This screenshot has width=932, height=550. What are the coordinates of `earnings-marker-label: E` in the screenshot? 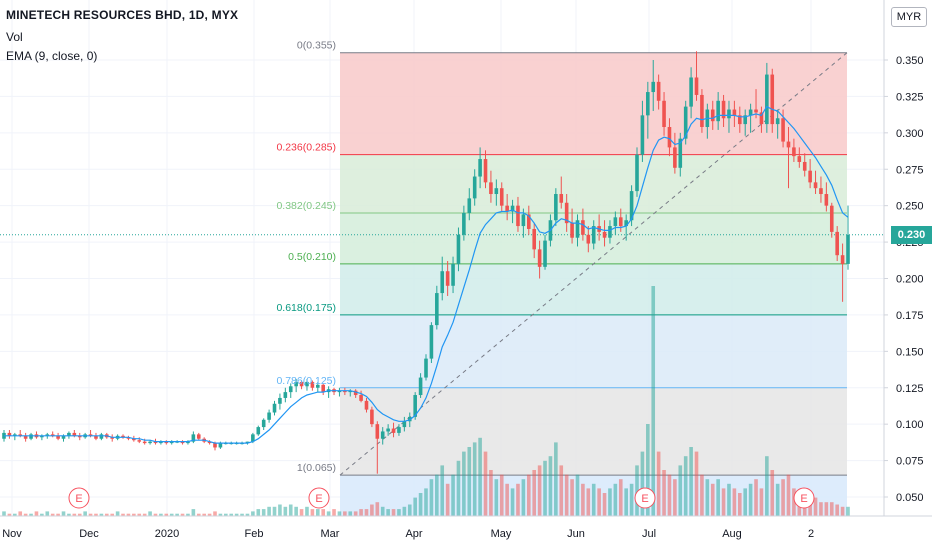 It's located at (644, 499).